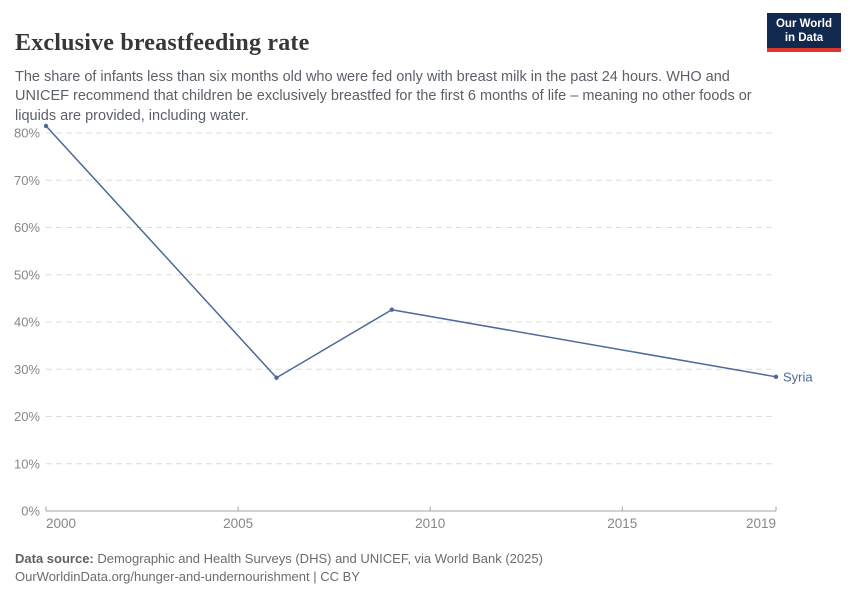  I want to click on owid-logo-line2: in Data, so click(804, 38).